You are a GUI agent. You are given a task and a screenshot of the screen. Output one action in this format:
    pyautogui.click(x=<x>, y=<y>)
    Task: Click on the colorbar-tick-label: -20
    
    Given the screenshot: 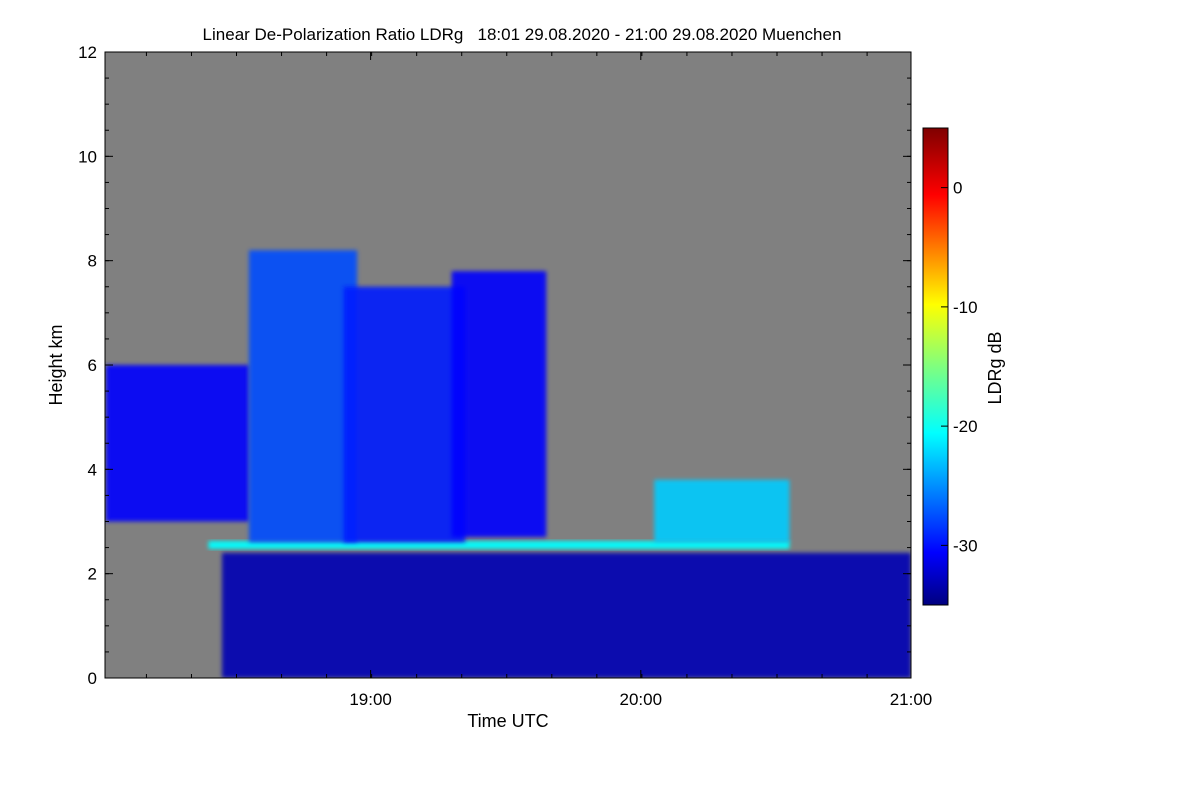 What is the action you would take?
    pyautogui.click(x=965, y=426)
    